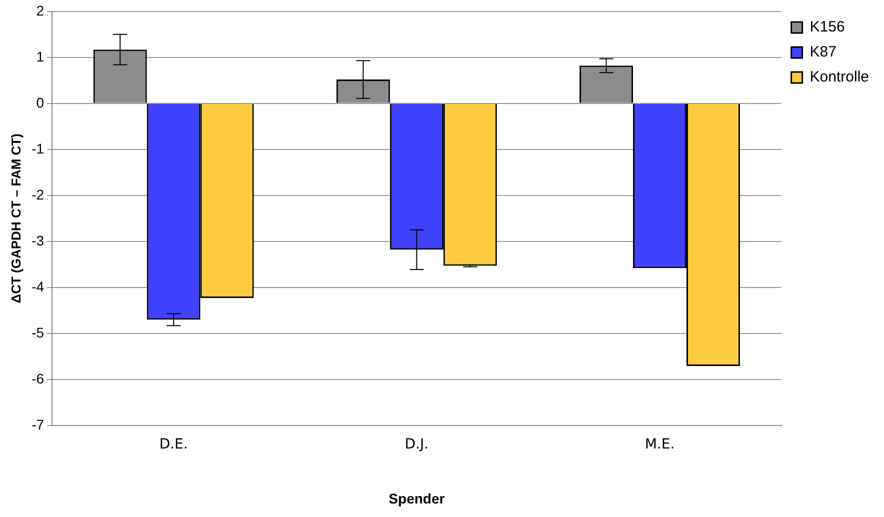 The image size is (884, 517). Describe the element at coordinates (40, 56) in the screenshot. I see `y-tick-label: 1` at that location.